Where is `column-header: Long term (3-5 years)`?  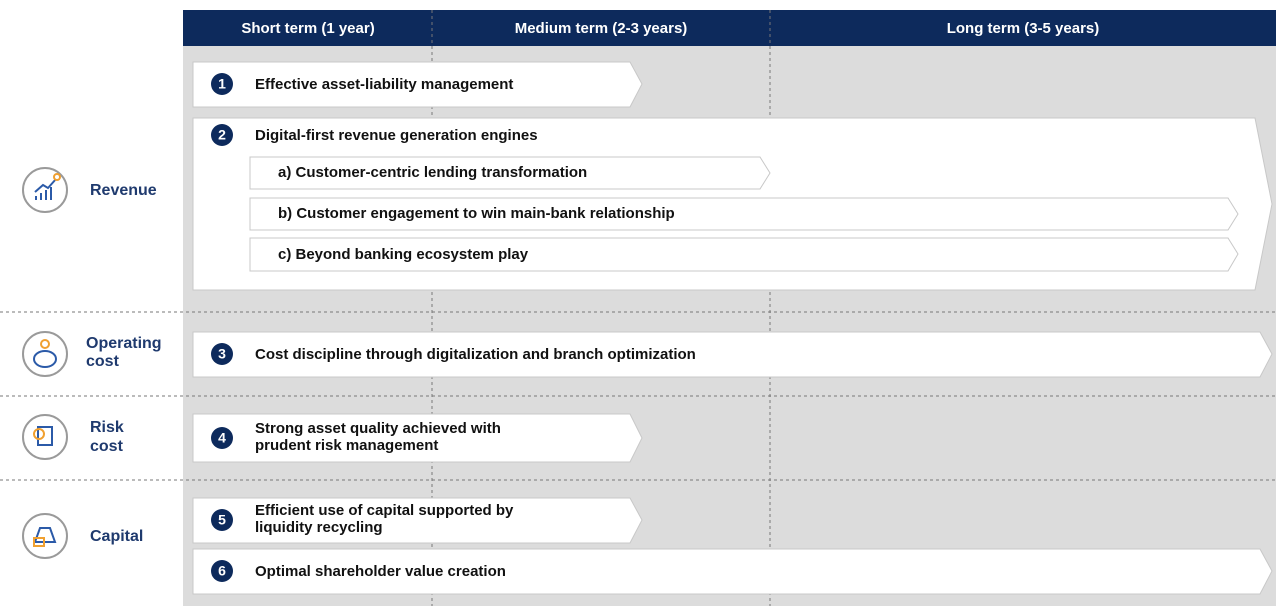 column-header: Long term (3-5 years) is located at coordinates (1023, 28).